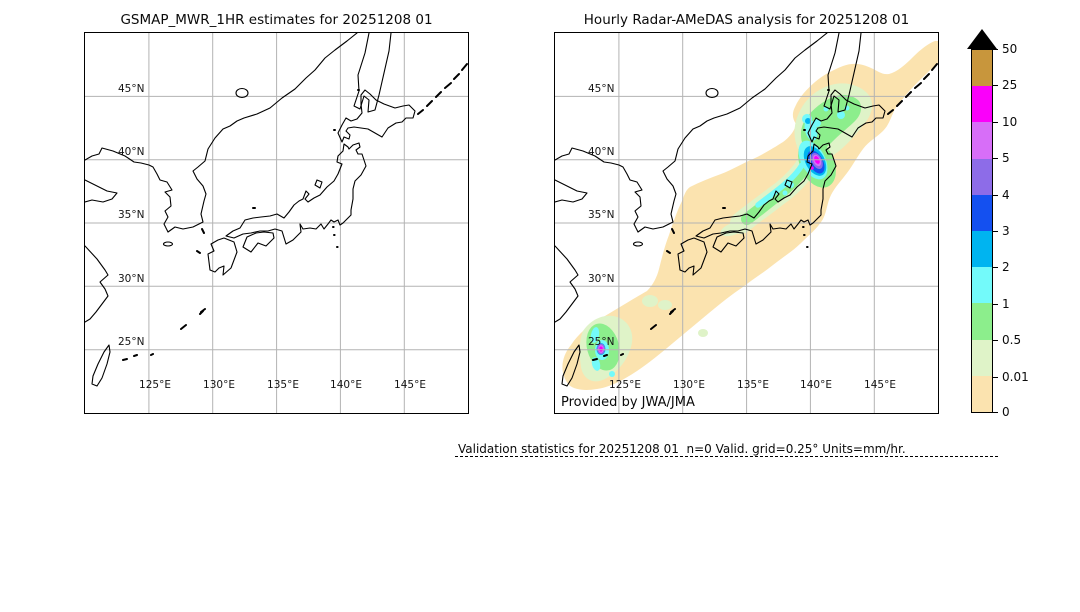 This screenshot has width=1080, height=612. Describe the element at coordinates (276, 20) in the screenshot. I see `left-panel-title: GSMAP_MWR_1HR estimates for 20251208 01` at that location.